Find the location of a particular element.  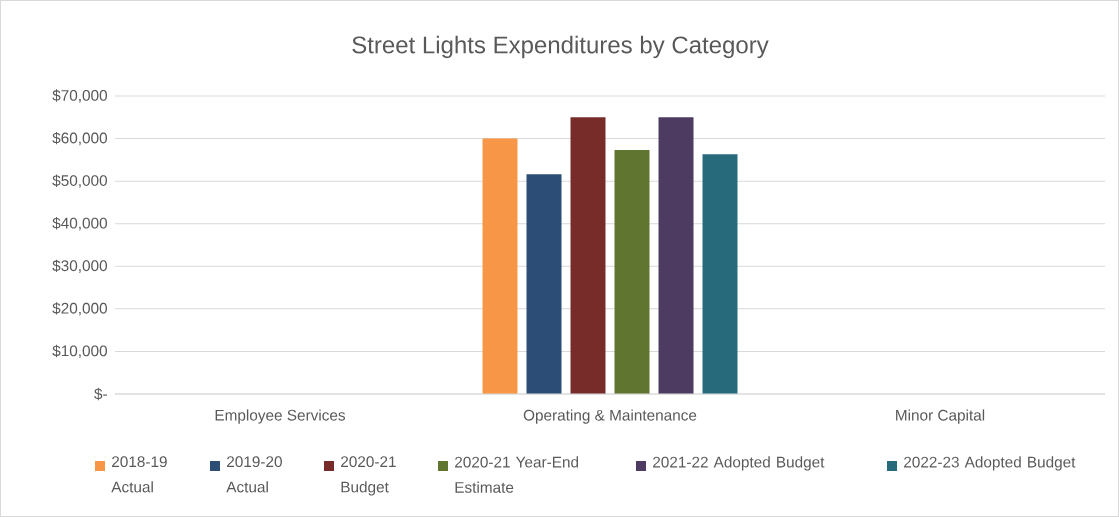

y-tick-label: $10,000 is located at coordinates (80, 351).